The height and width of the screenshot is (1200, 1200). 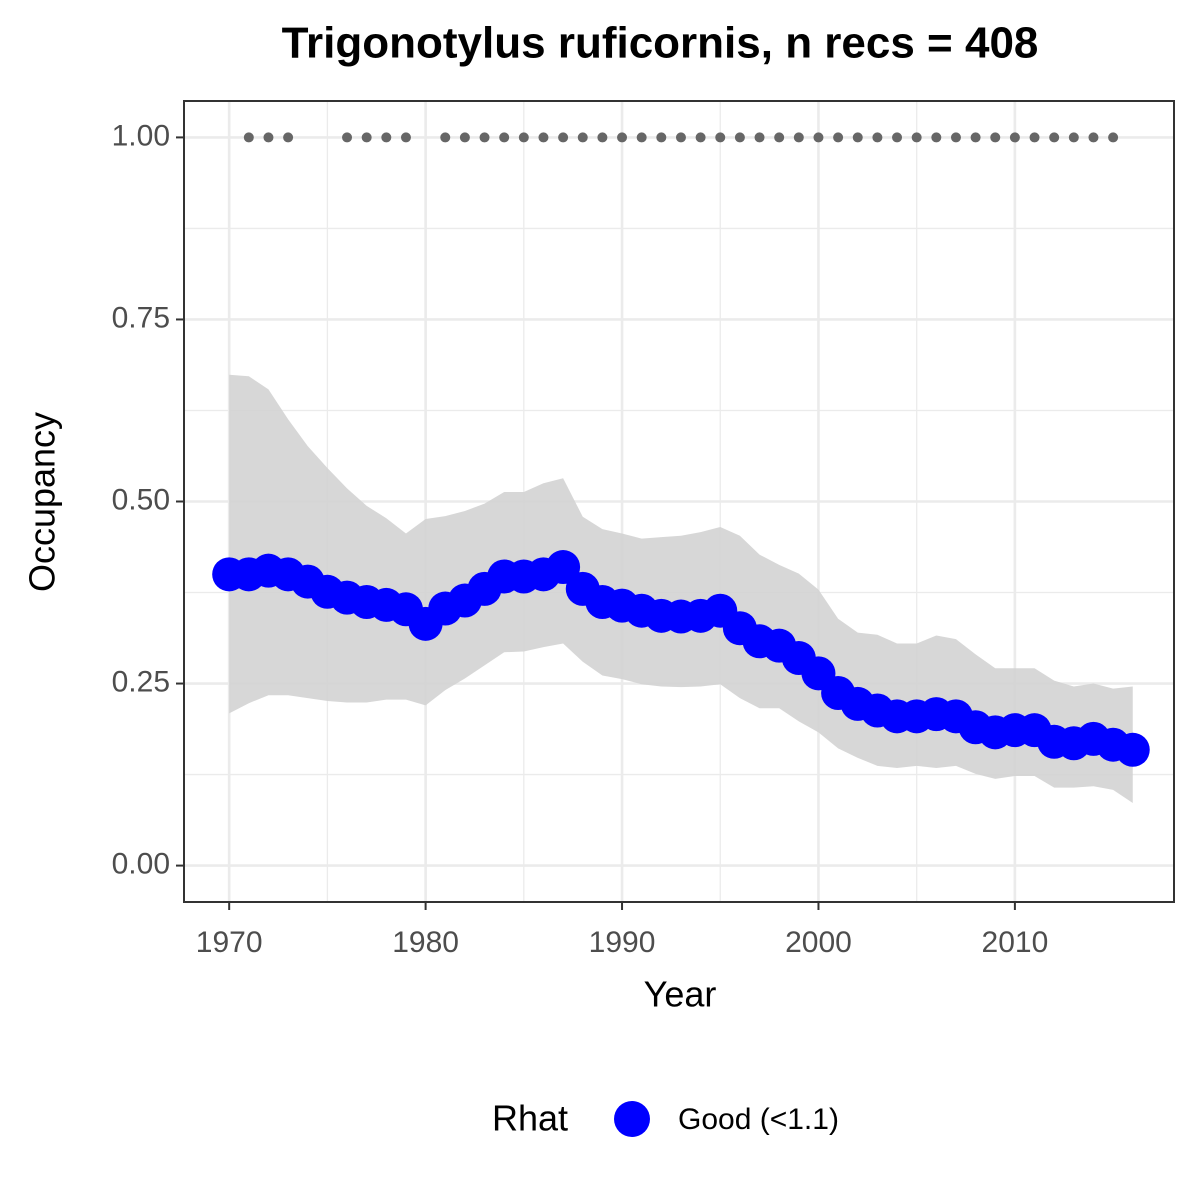 I want to click on legend-label: Good (<1.1), so click(x=758, y=1119).